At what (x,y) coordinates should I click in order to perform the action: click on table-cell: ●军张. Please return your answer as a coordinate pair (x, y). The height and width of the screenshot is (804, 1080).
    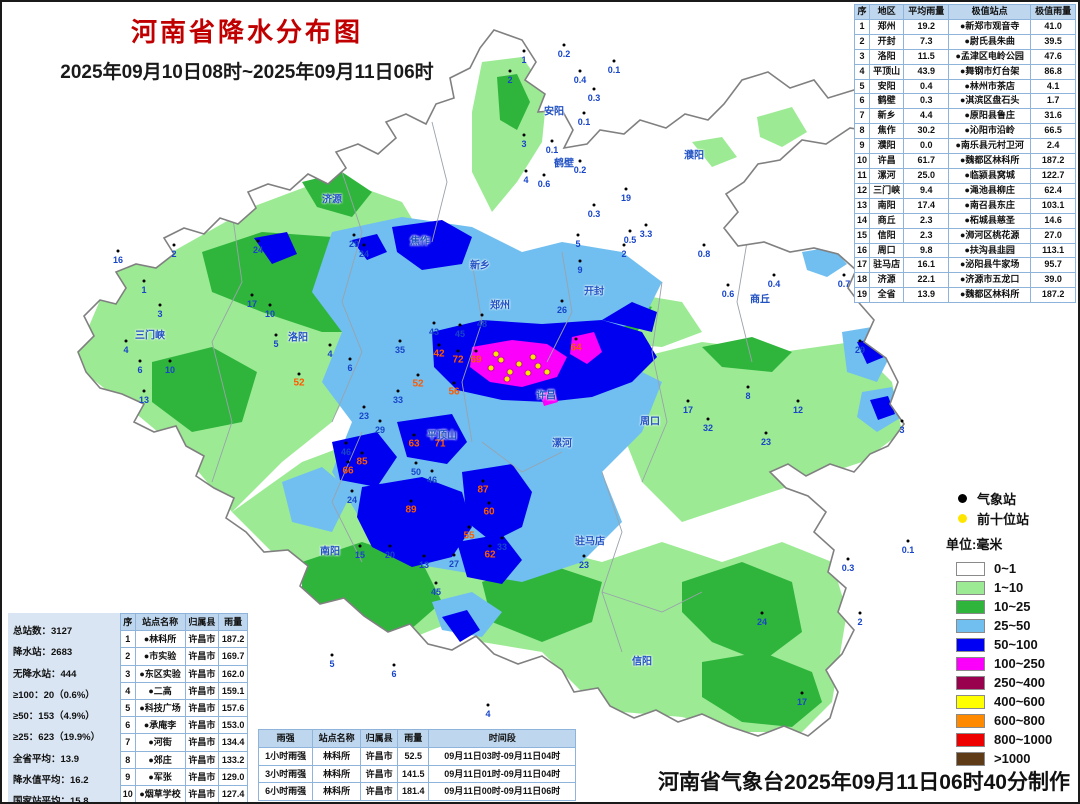
    Looking at the image, I should click on (160, 777).